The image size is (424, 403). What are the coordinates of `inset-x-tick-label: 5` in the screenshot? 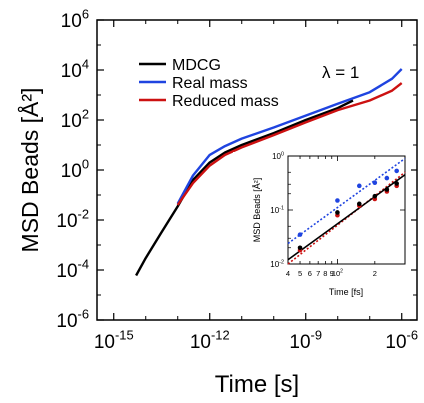 It's located at (300, 273).